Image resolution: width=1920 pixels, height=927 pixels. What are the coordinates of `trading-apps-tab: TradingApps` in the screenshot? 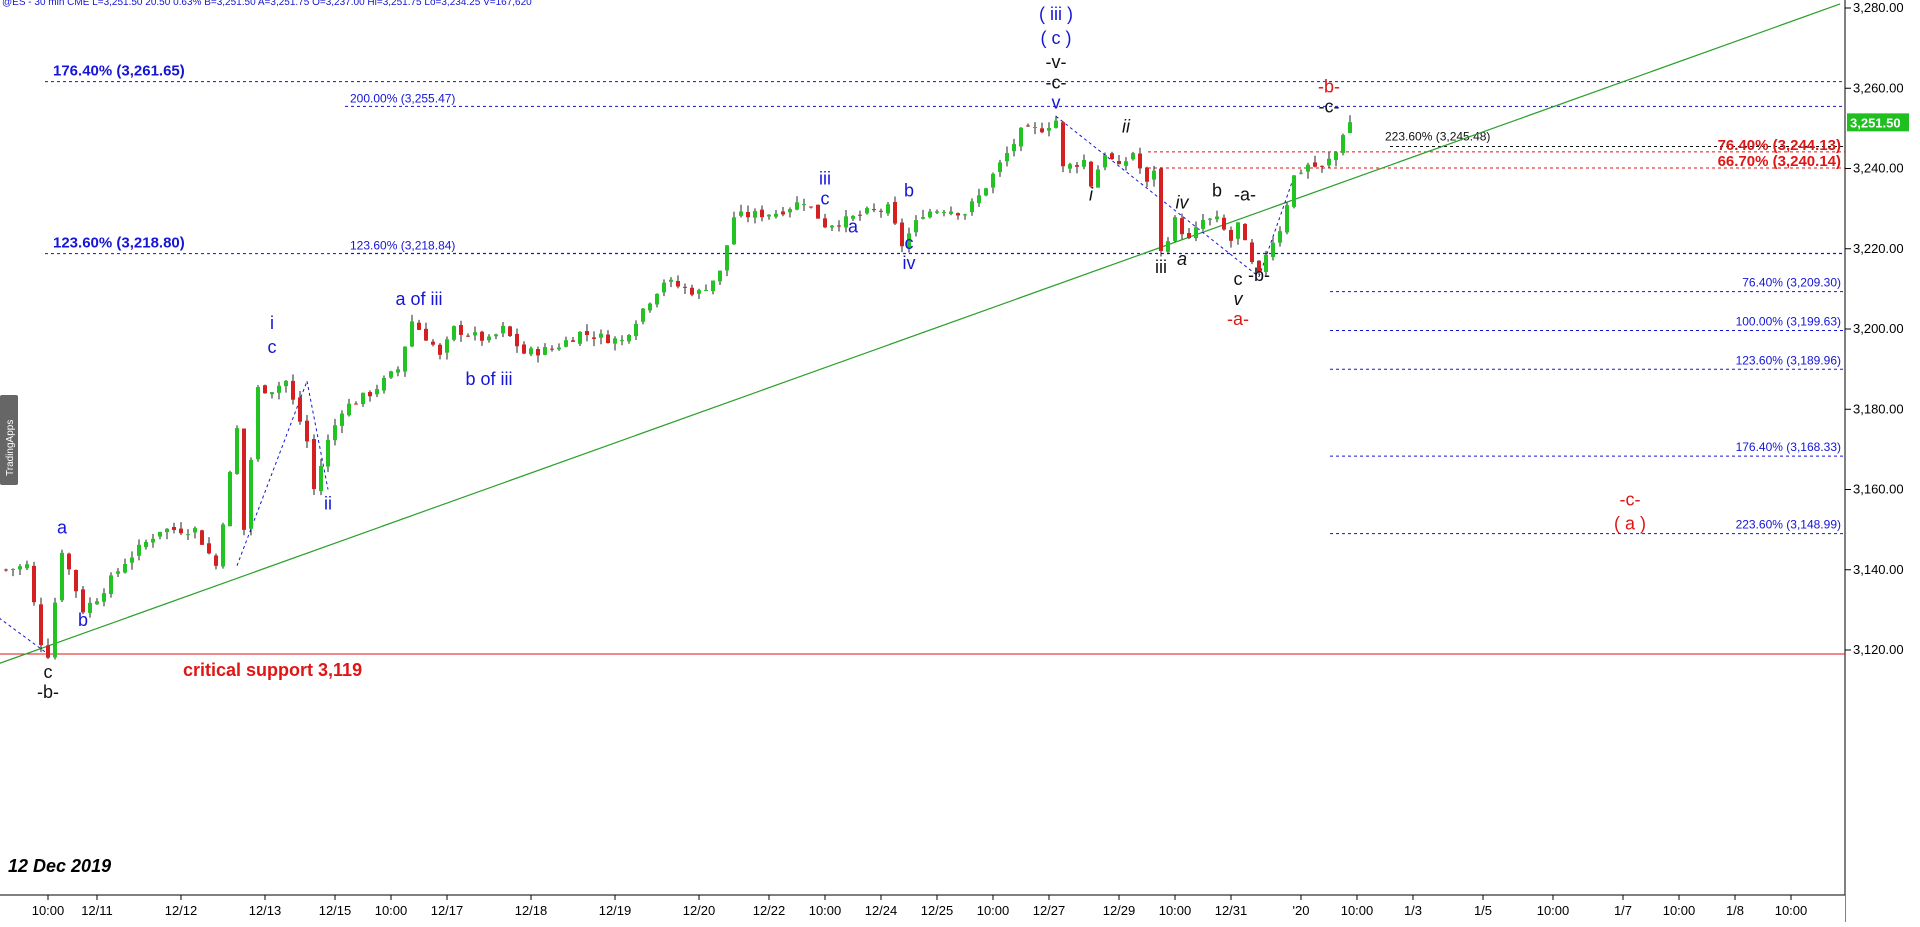 It's located at (9, 440).